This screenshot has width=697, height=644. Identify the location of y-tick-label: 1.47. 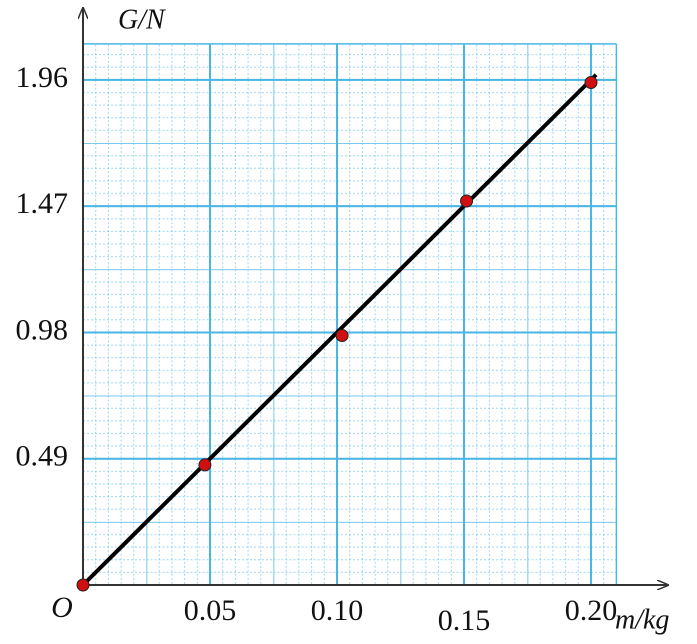
(42, 203).